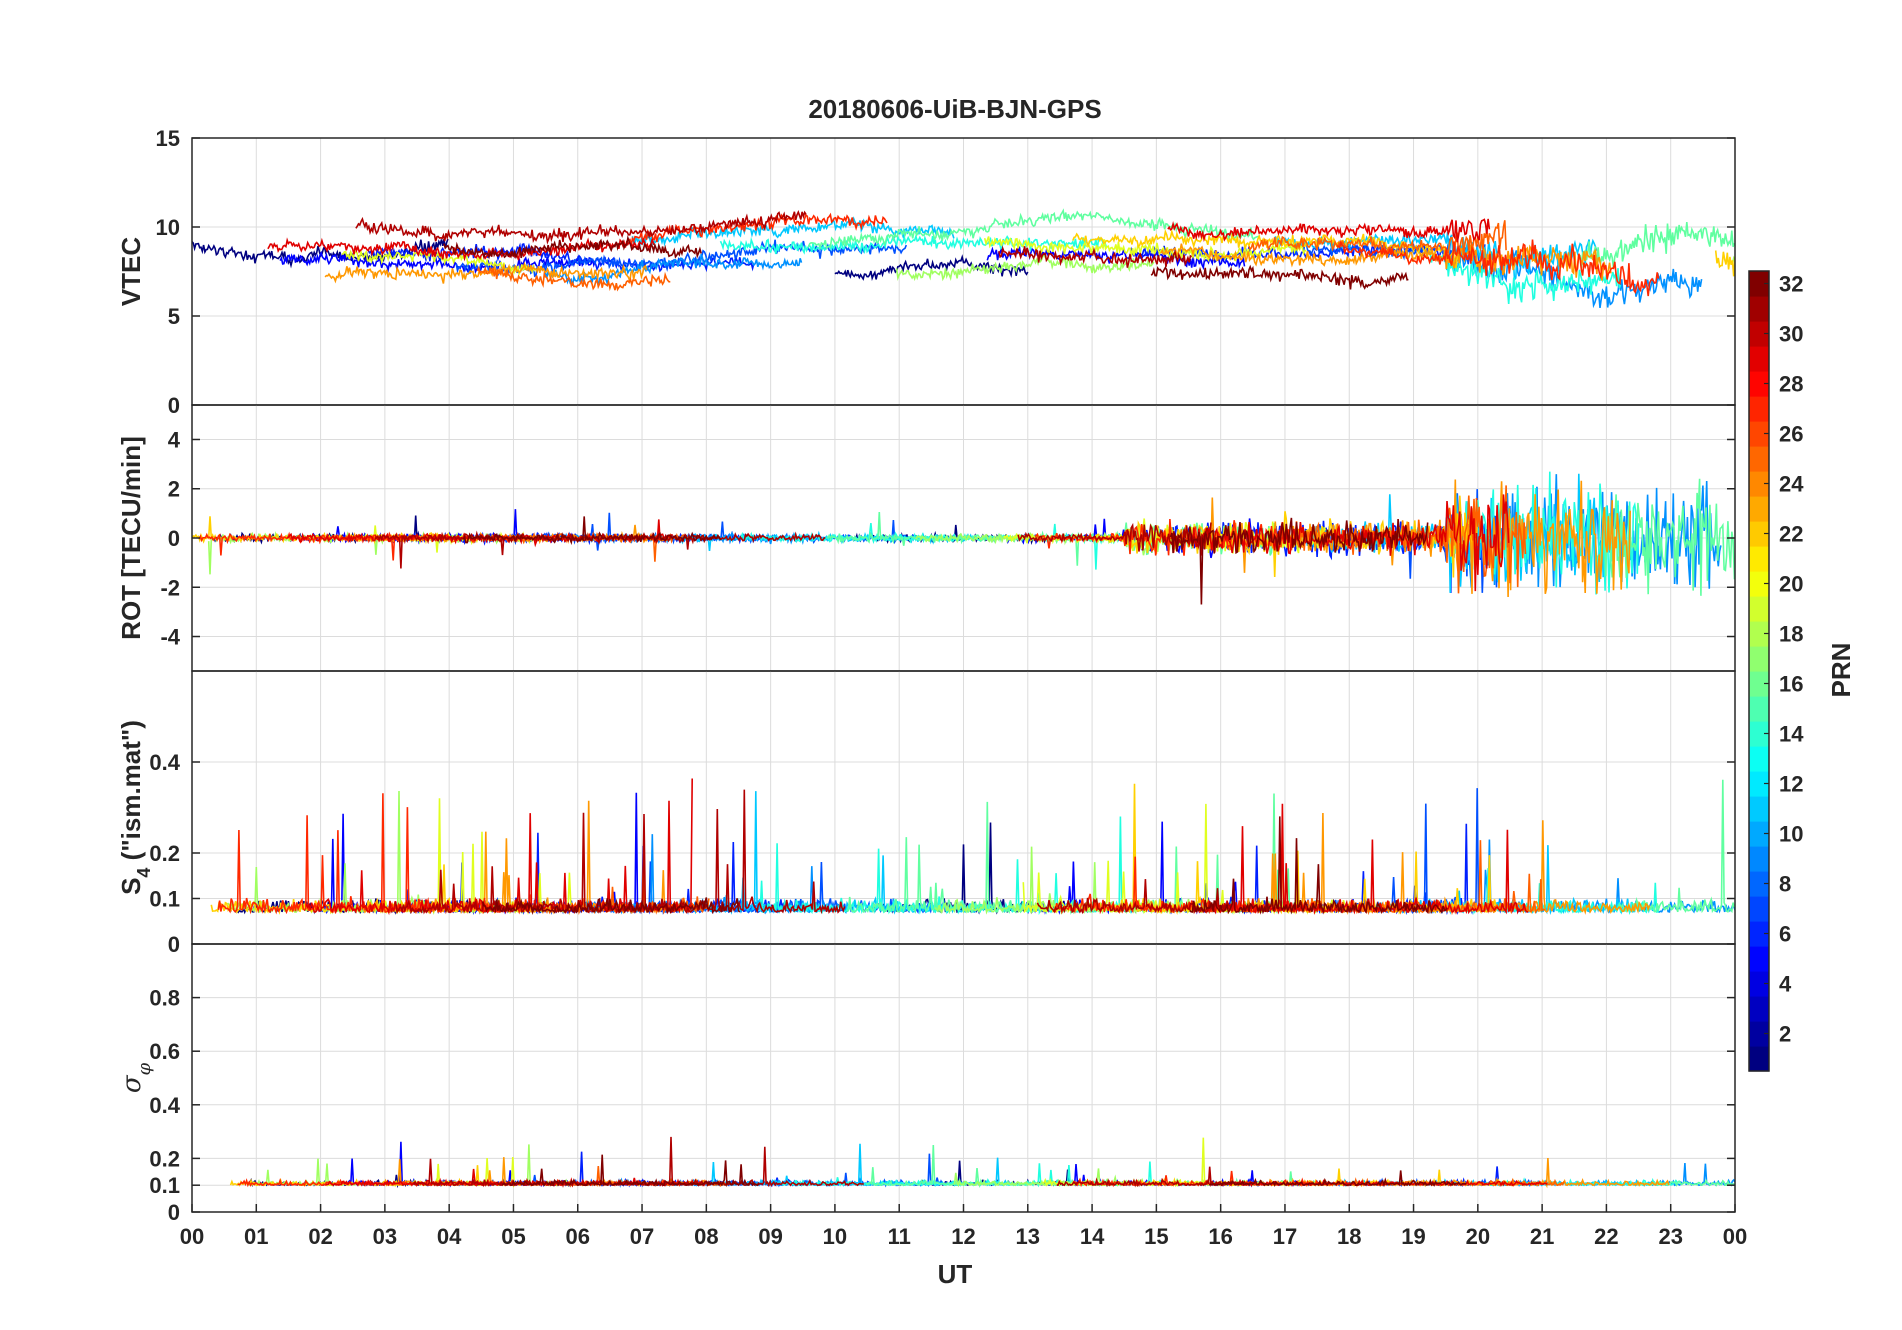 This screenshot has height=1330, width=1902. I want to click on x-axis-label: UT, so click(955, 1274).